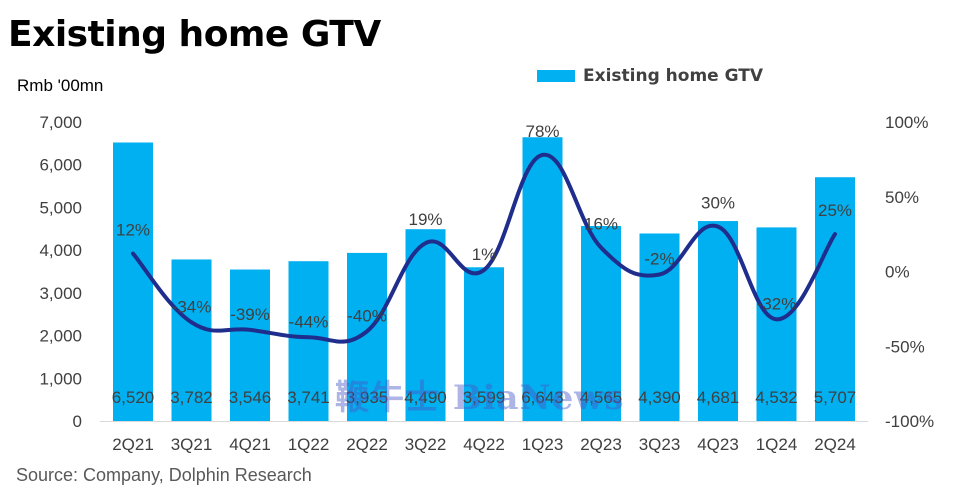  Describe the element at coordinates (542, 397) in the screenshot. I see `bar-value-label: 6,643` at that location.